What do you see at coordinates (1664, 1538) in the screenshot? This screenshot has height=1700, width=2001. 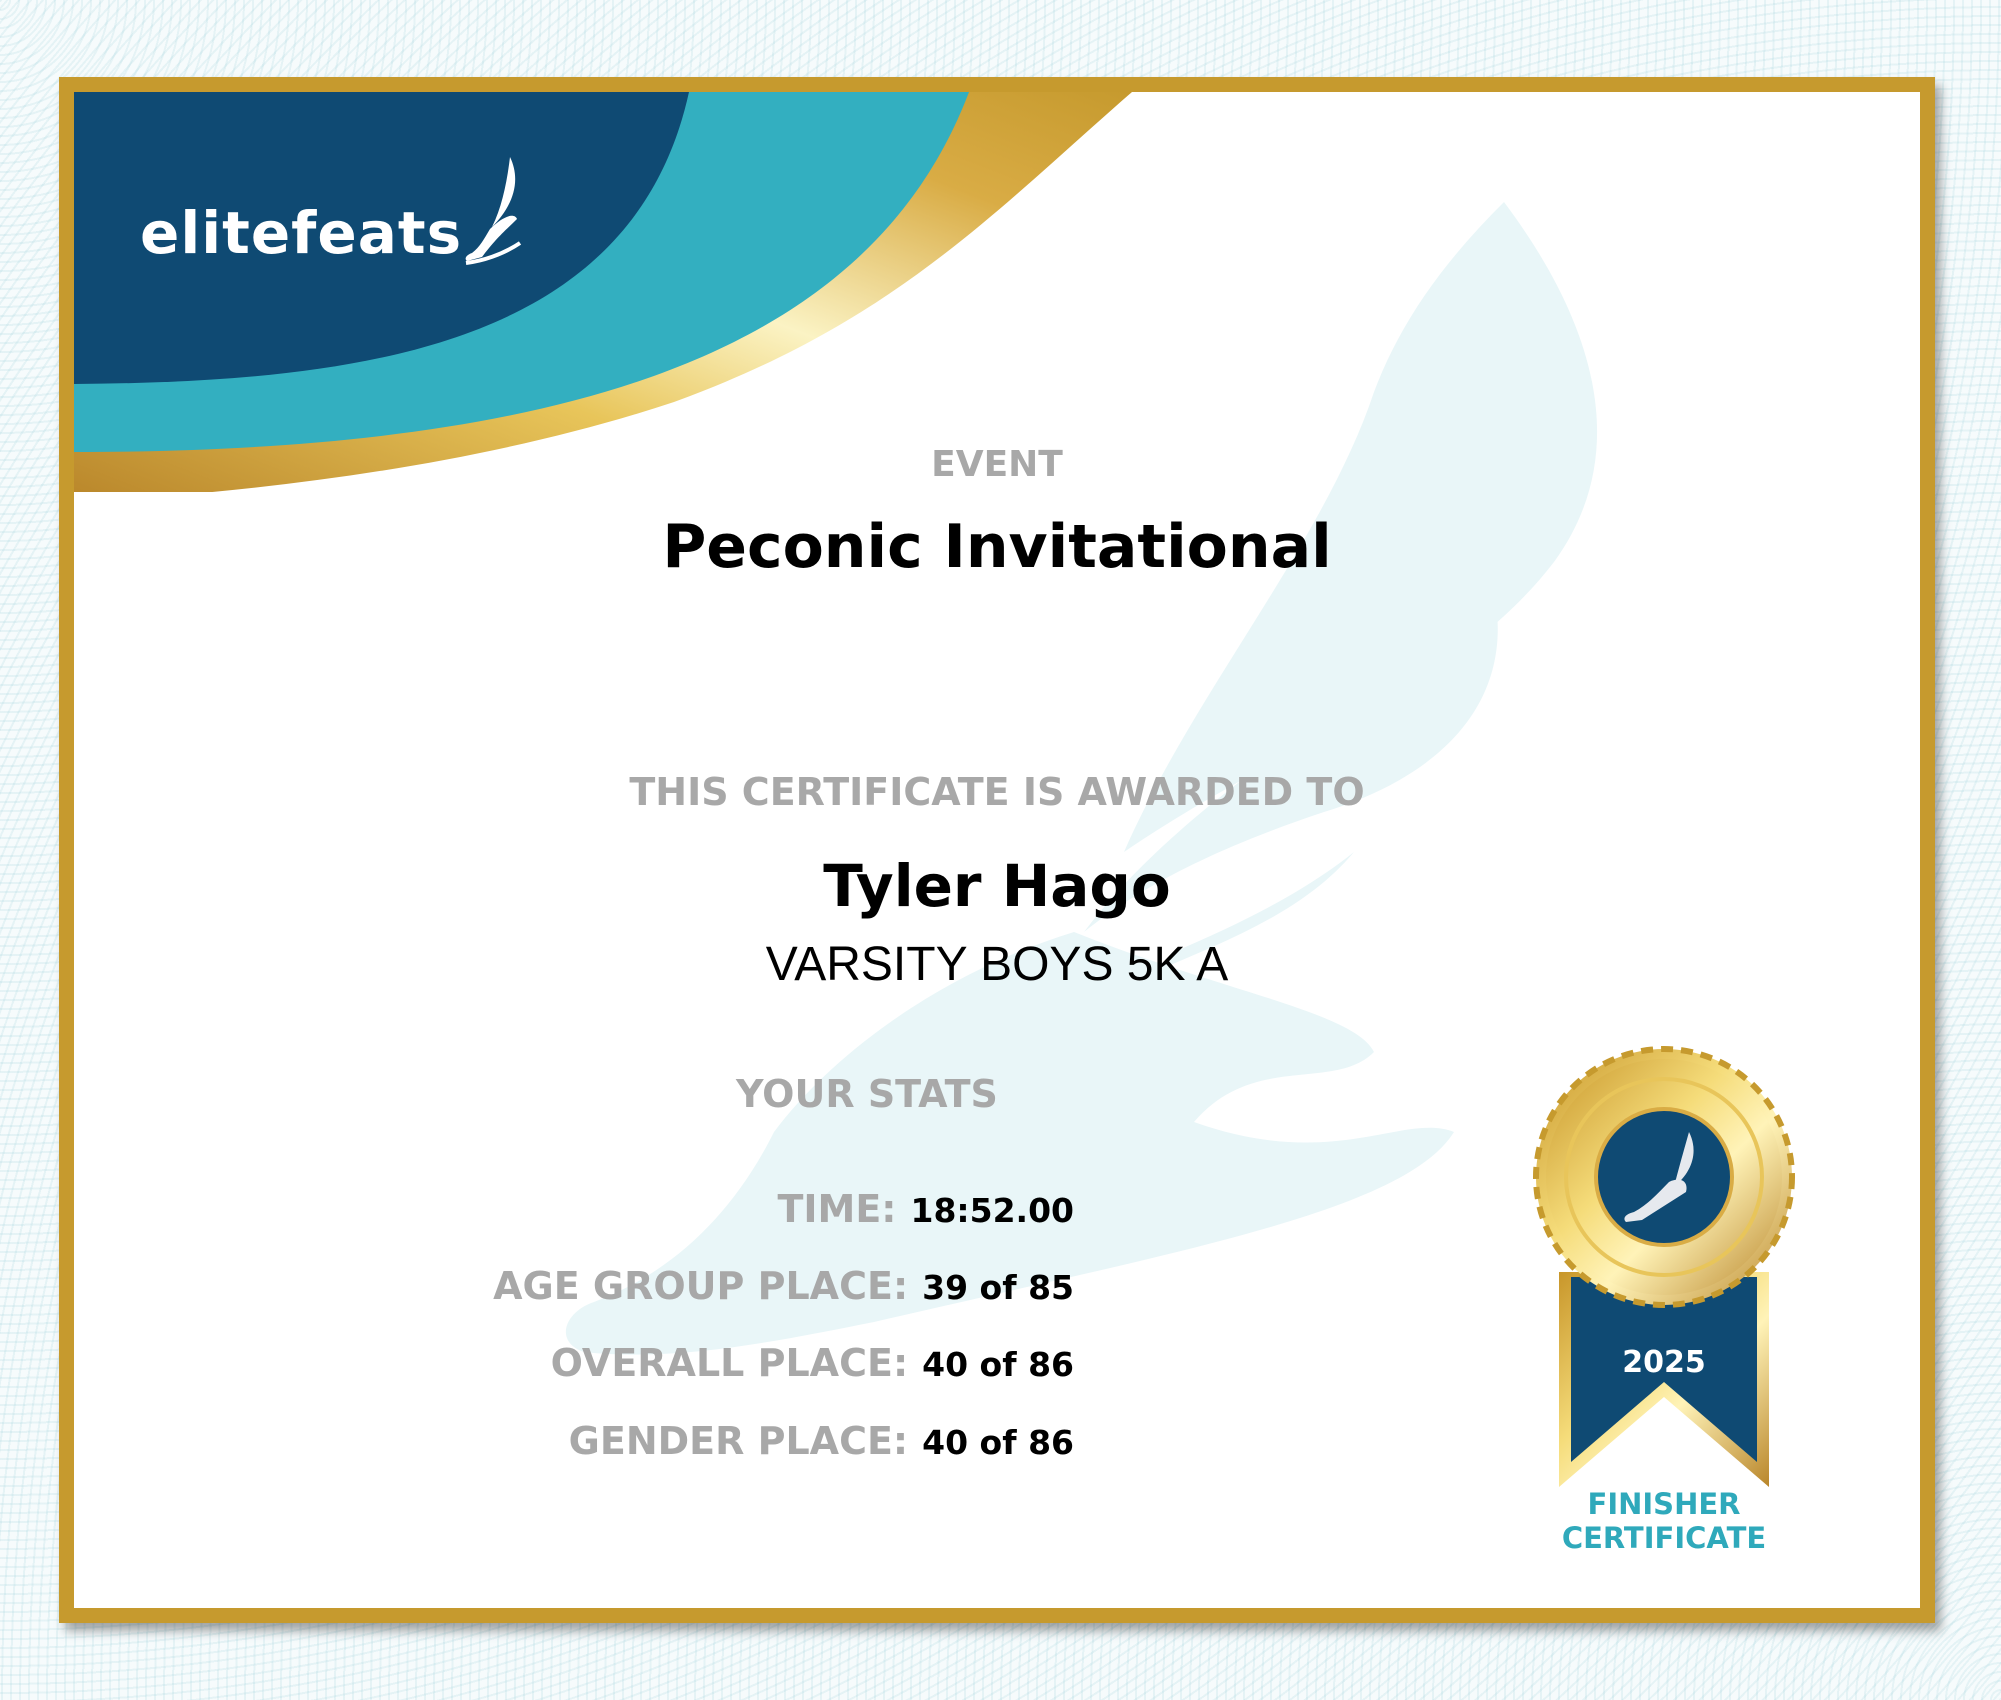 I see `badge-line2: CERTIFICATE` at bounding box center [1664, 1538].